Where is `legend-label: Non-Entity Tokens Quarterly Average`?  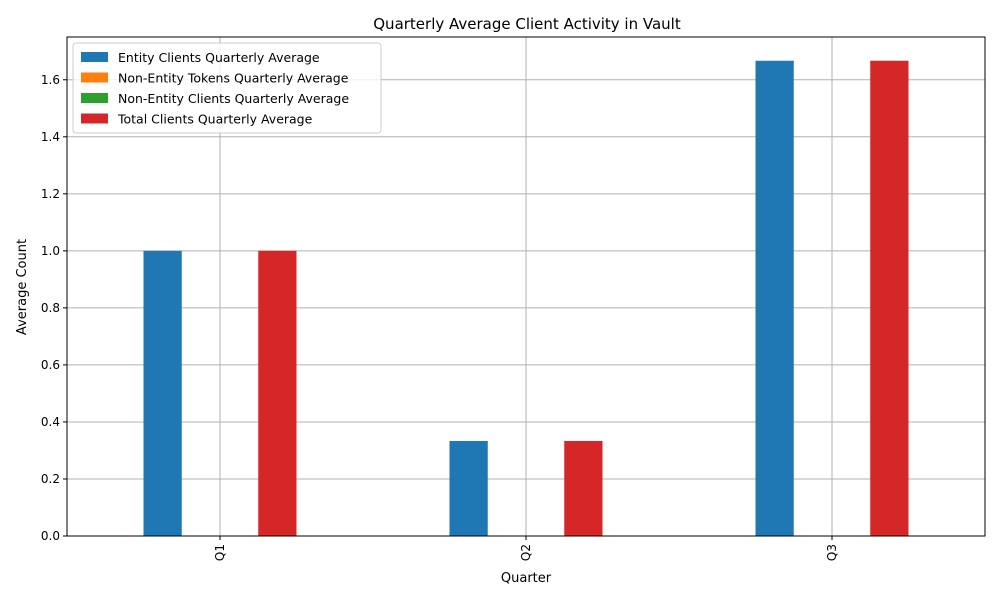 legend-label: Non-Entity Tokens Quarterly Average is located at coordinates (233, 78).